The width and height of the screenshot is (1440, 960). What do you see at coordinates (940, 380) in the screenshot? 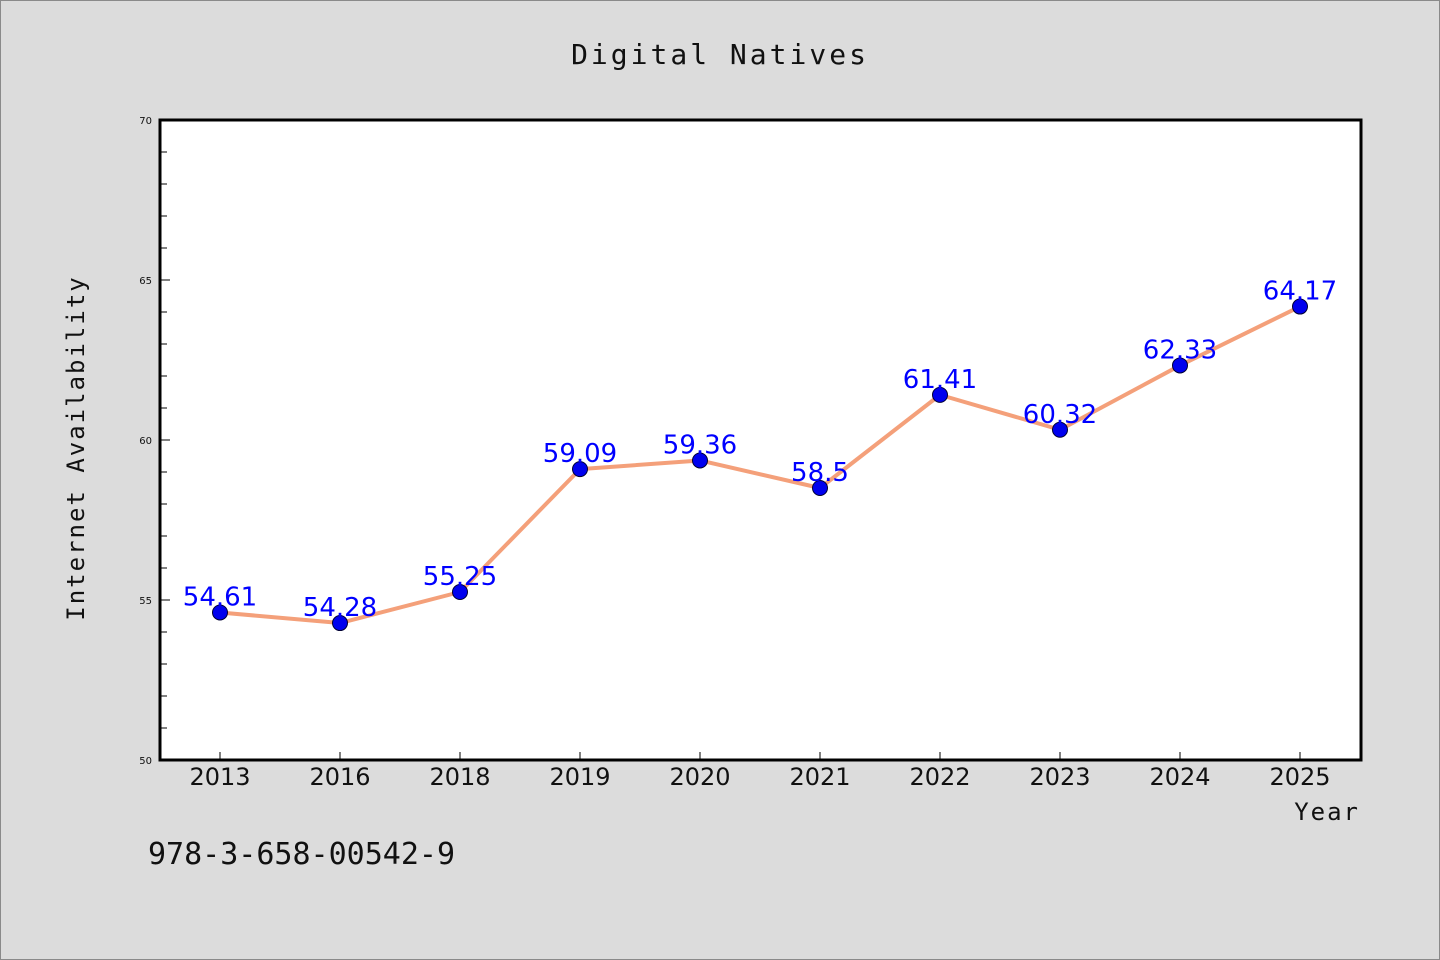
I see `data-label: 61.41` at bounding box center [940, 380].